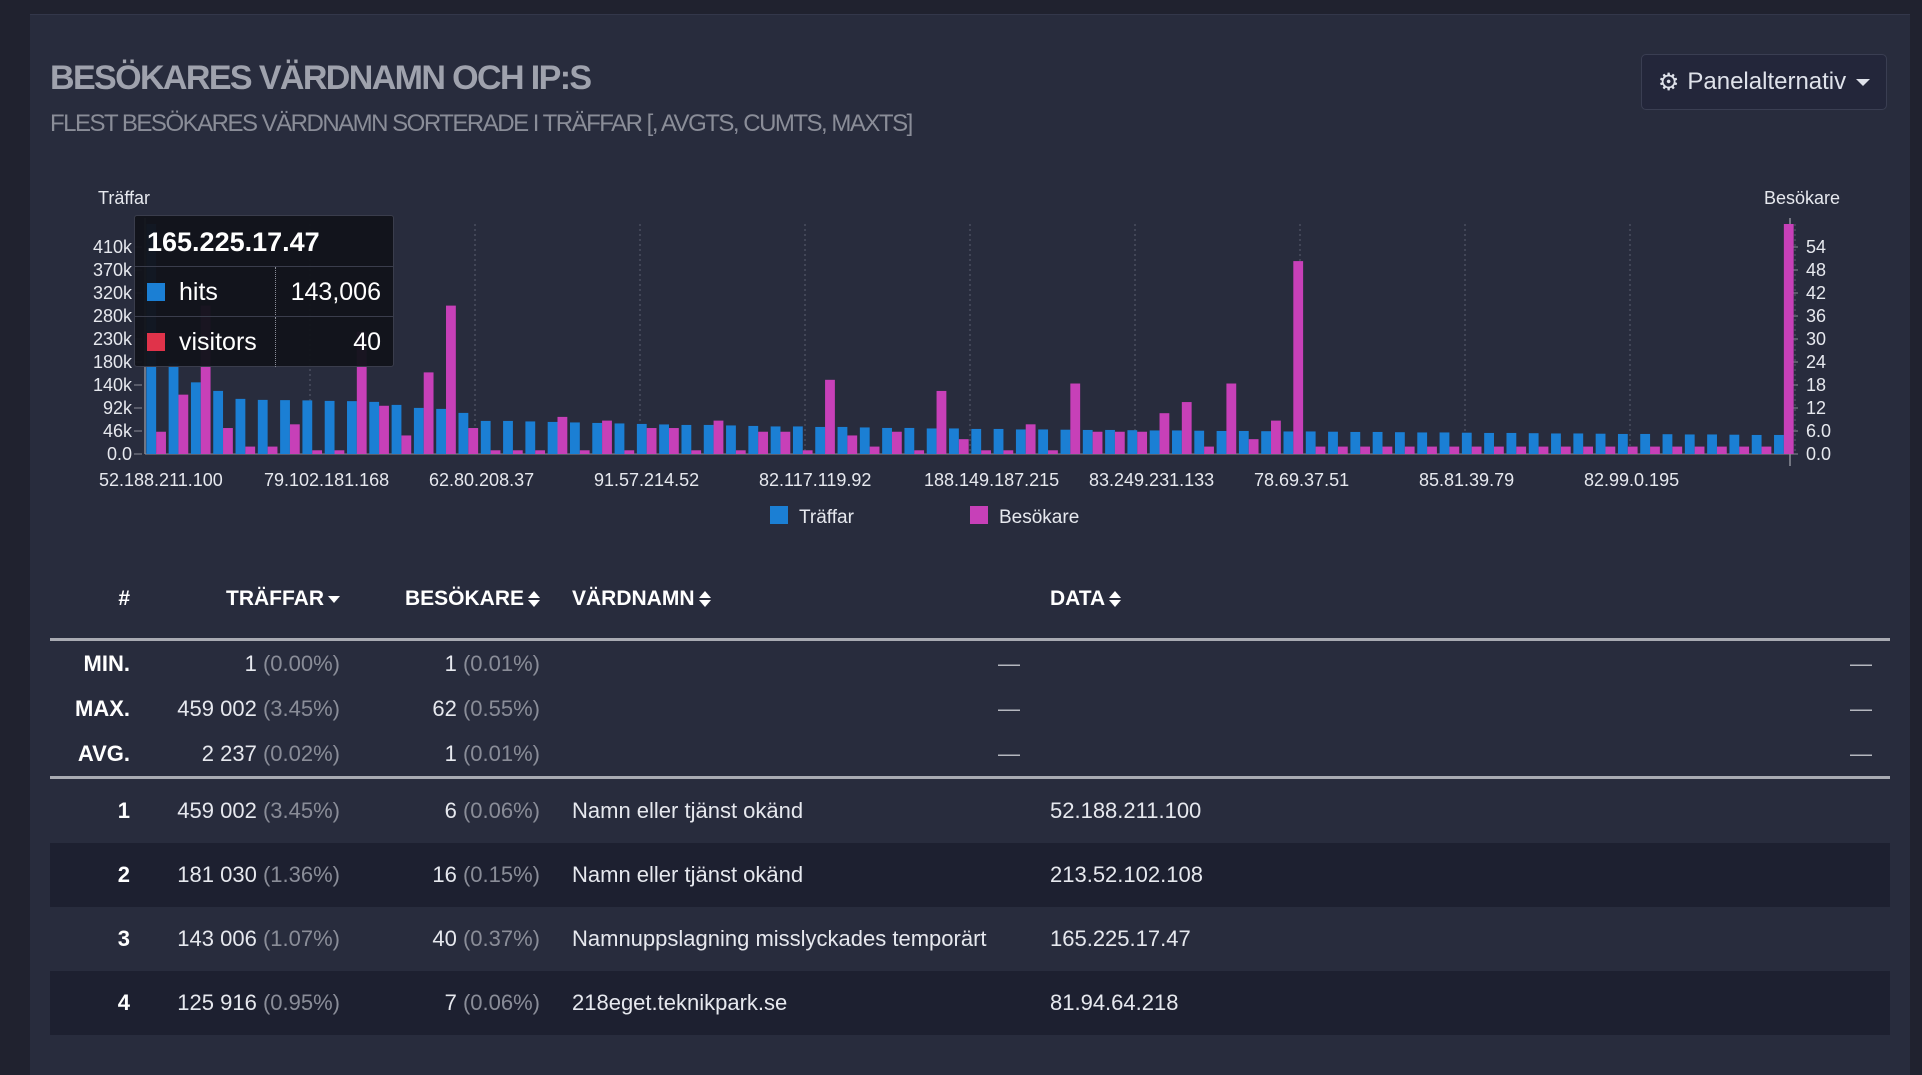 This screenshot has height=1075, width=1922. What do you see at coordinates (1816, 270) in the screenshot?
I see `right-tick-label: 48` at bounding box center [1816, 270].